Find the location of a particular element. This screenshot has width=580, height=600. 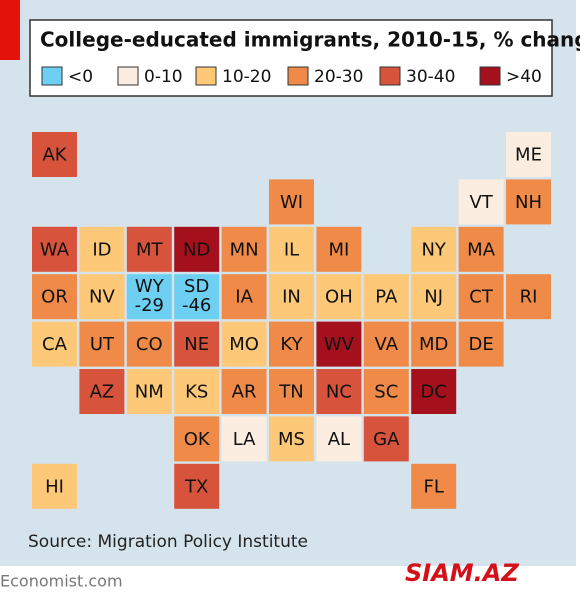

legend-label: >40 is located at coordinates (524, 77).